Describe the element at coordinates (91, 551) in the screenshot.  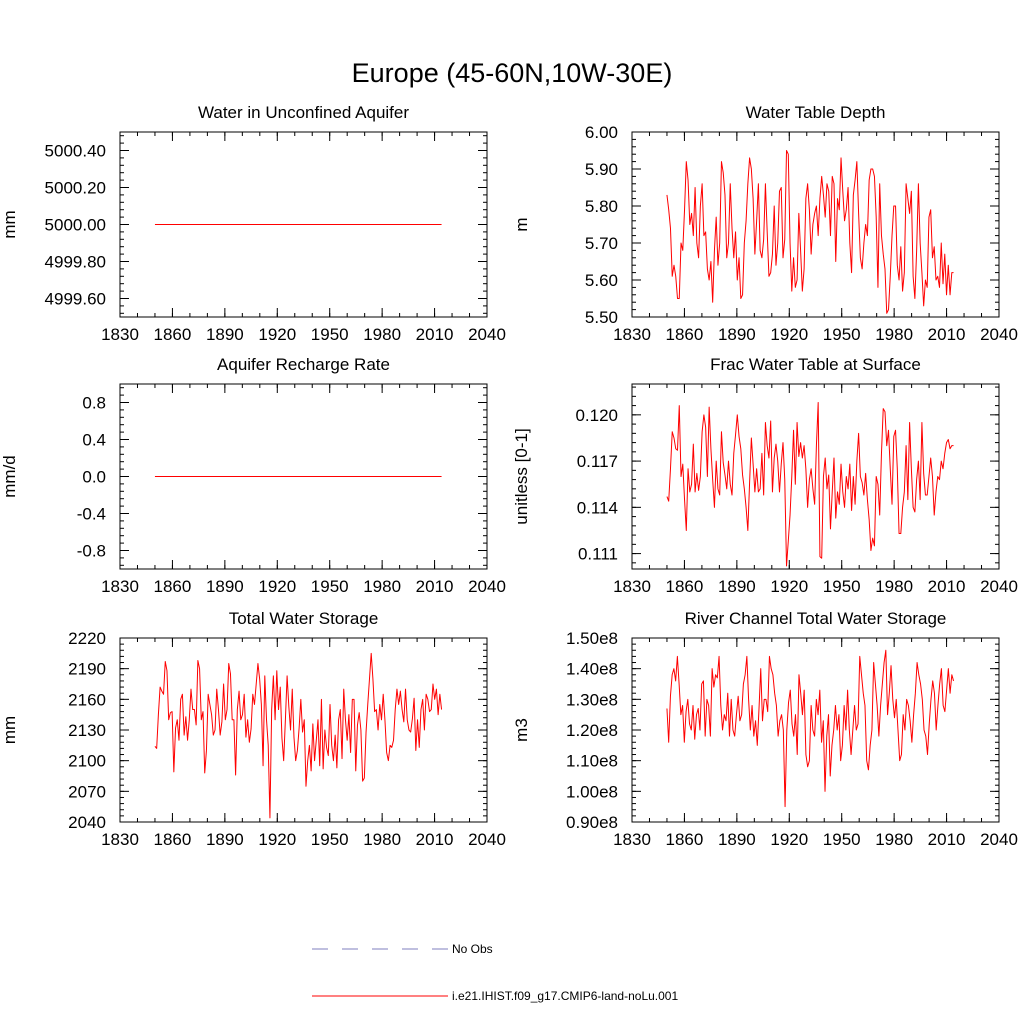
I see `y-tick-label: -0.8` at that location.